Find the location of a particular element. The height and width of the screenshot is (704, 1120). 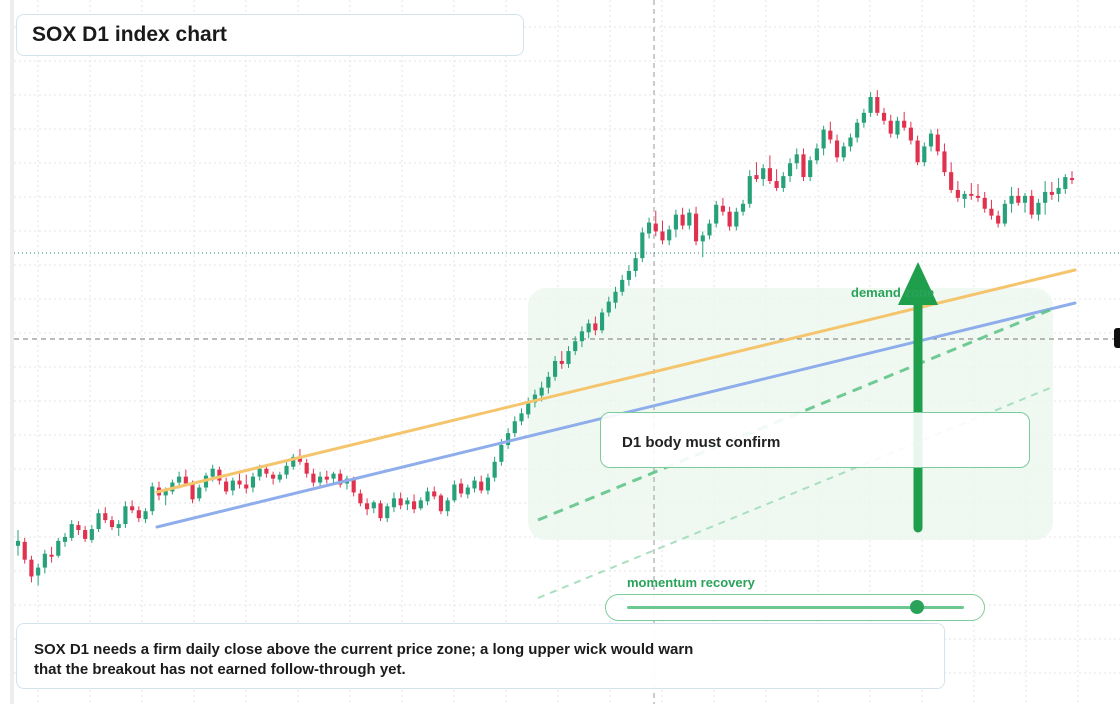

price-scale-marker is located at coordinates (1117, 338).